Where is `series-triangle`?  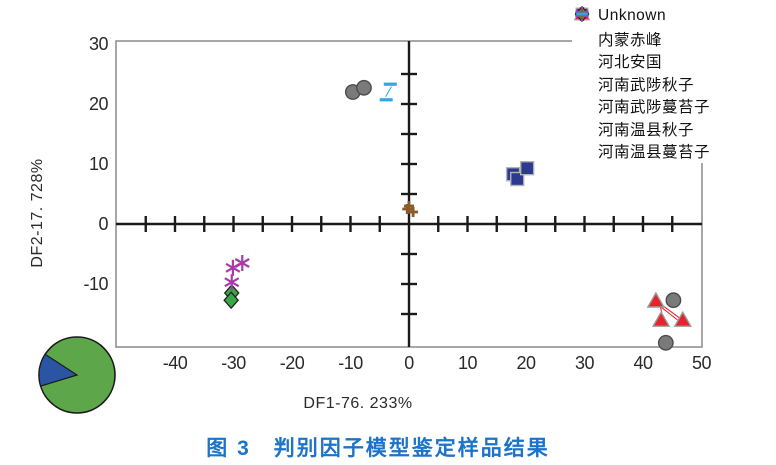
series-triangle is located at coordinates (669, 309).